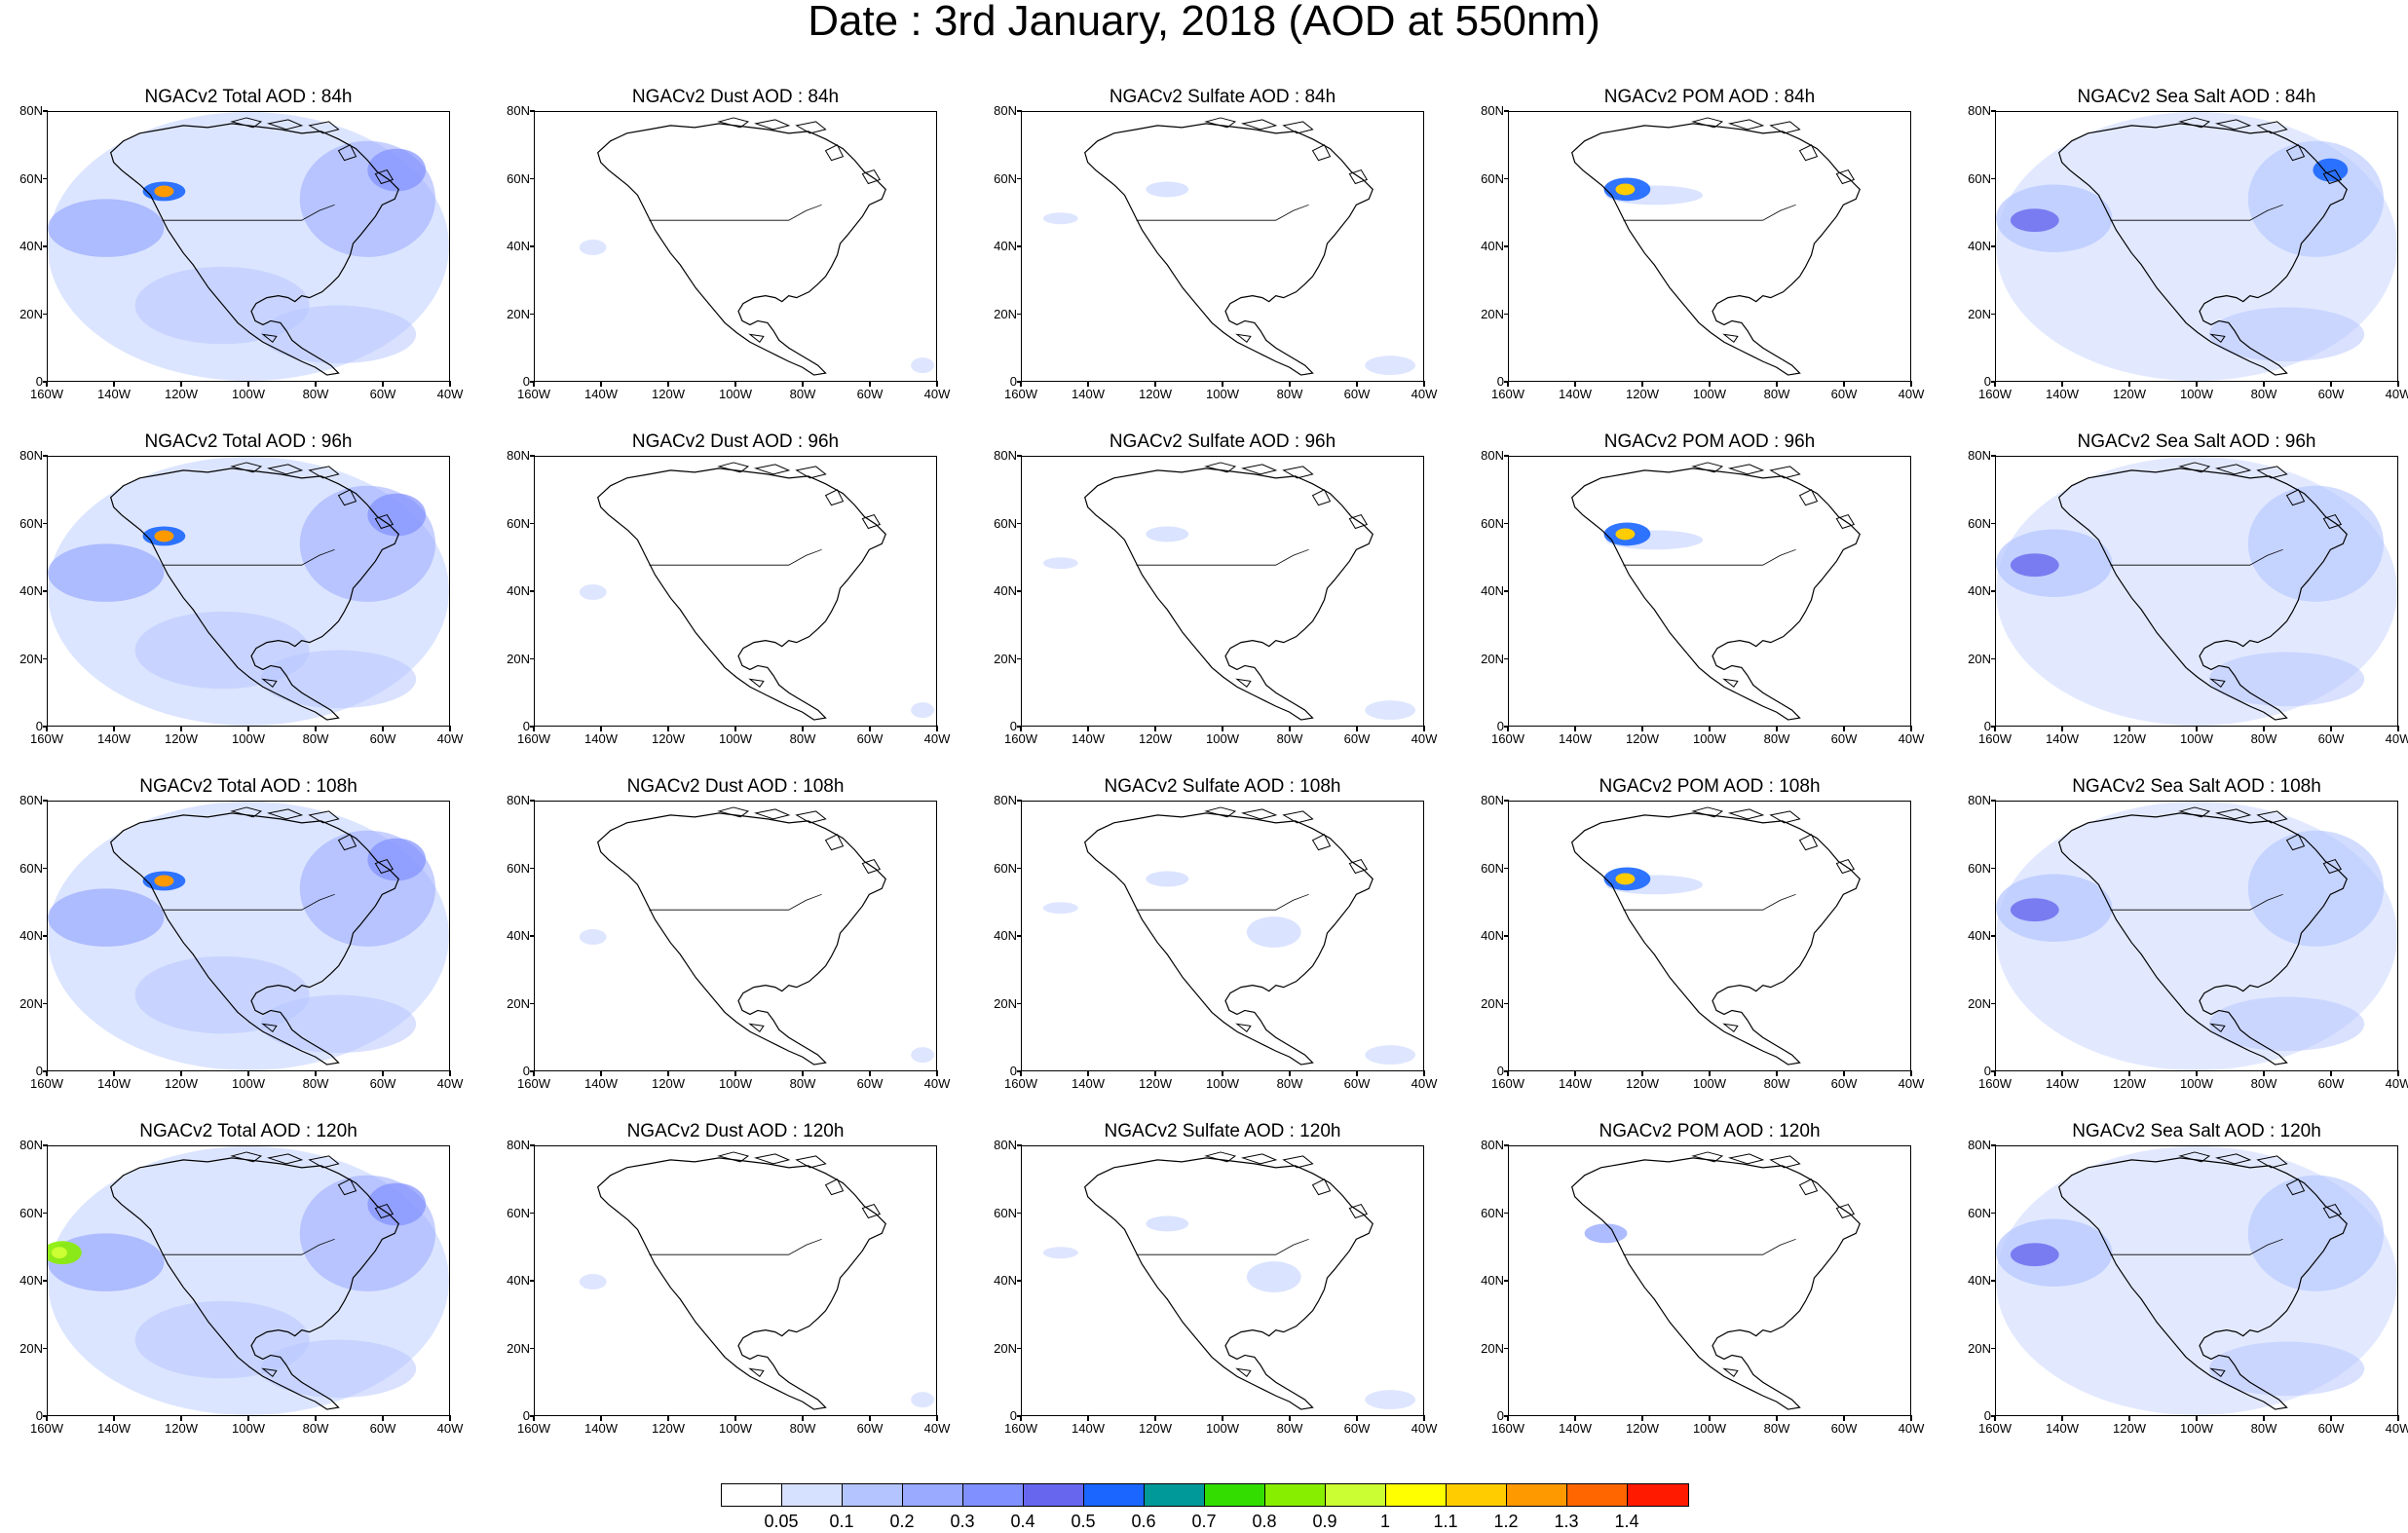  What do you see at coordinates (2196, 591) in the screenshot?
I see `map-area` at bounding box center [2196, 591].